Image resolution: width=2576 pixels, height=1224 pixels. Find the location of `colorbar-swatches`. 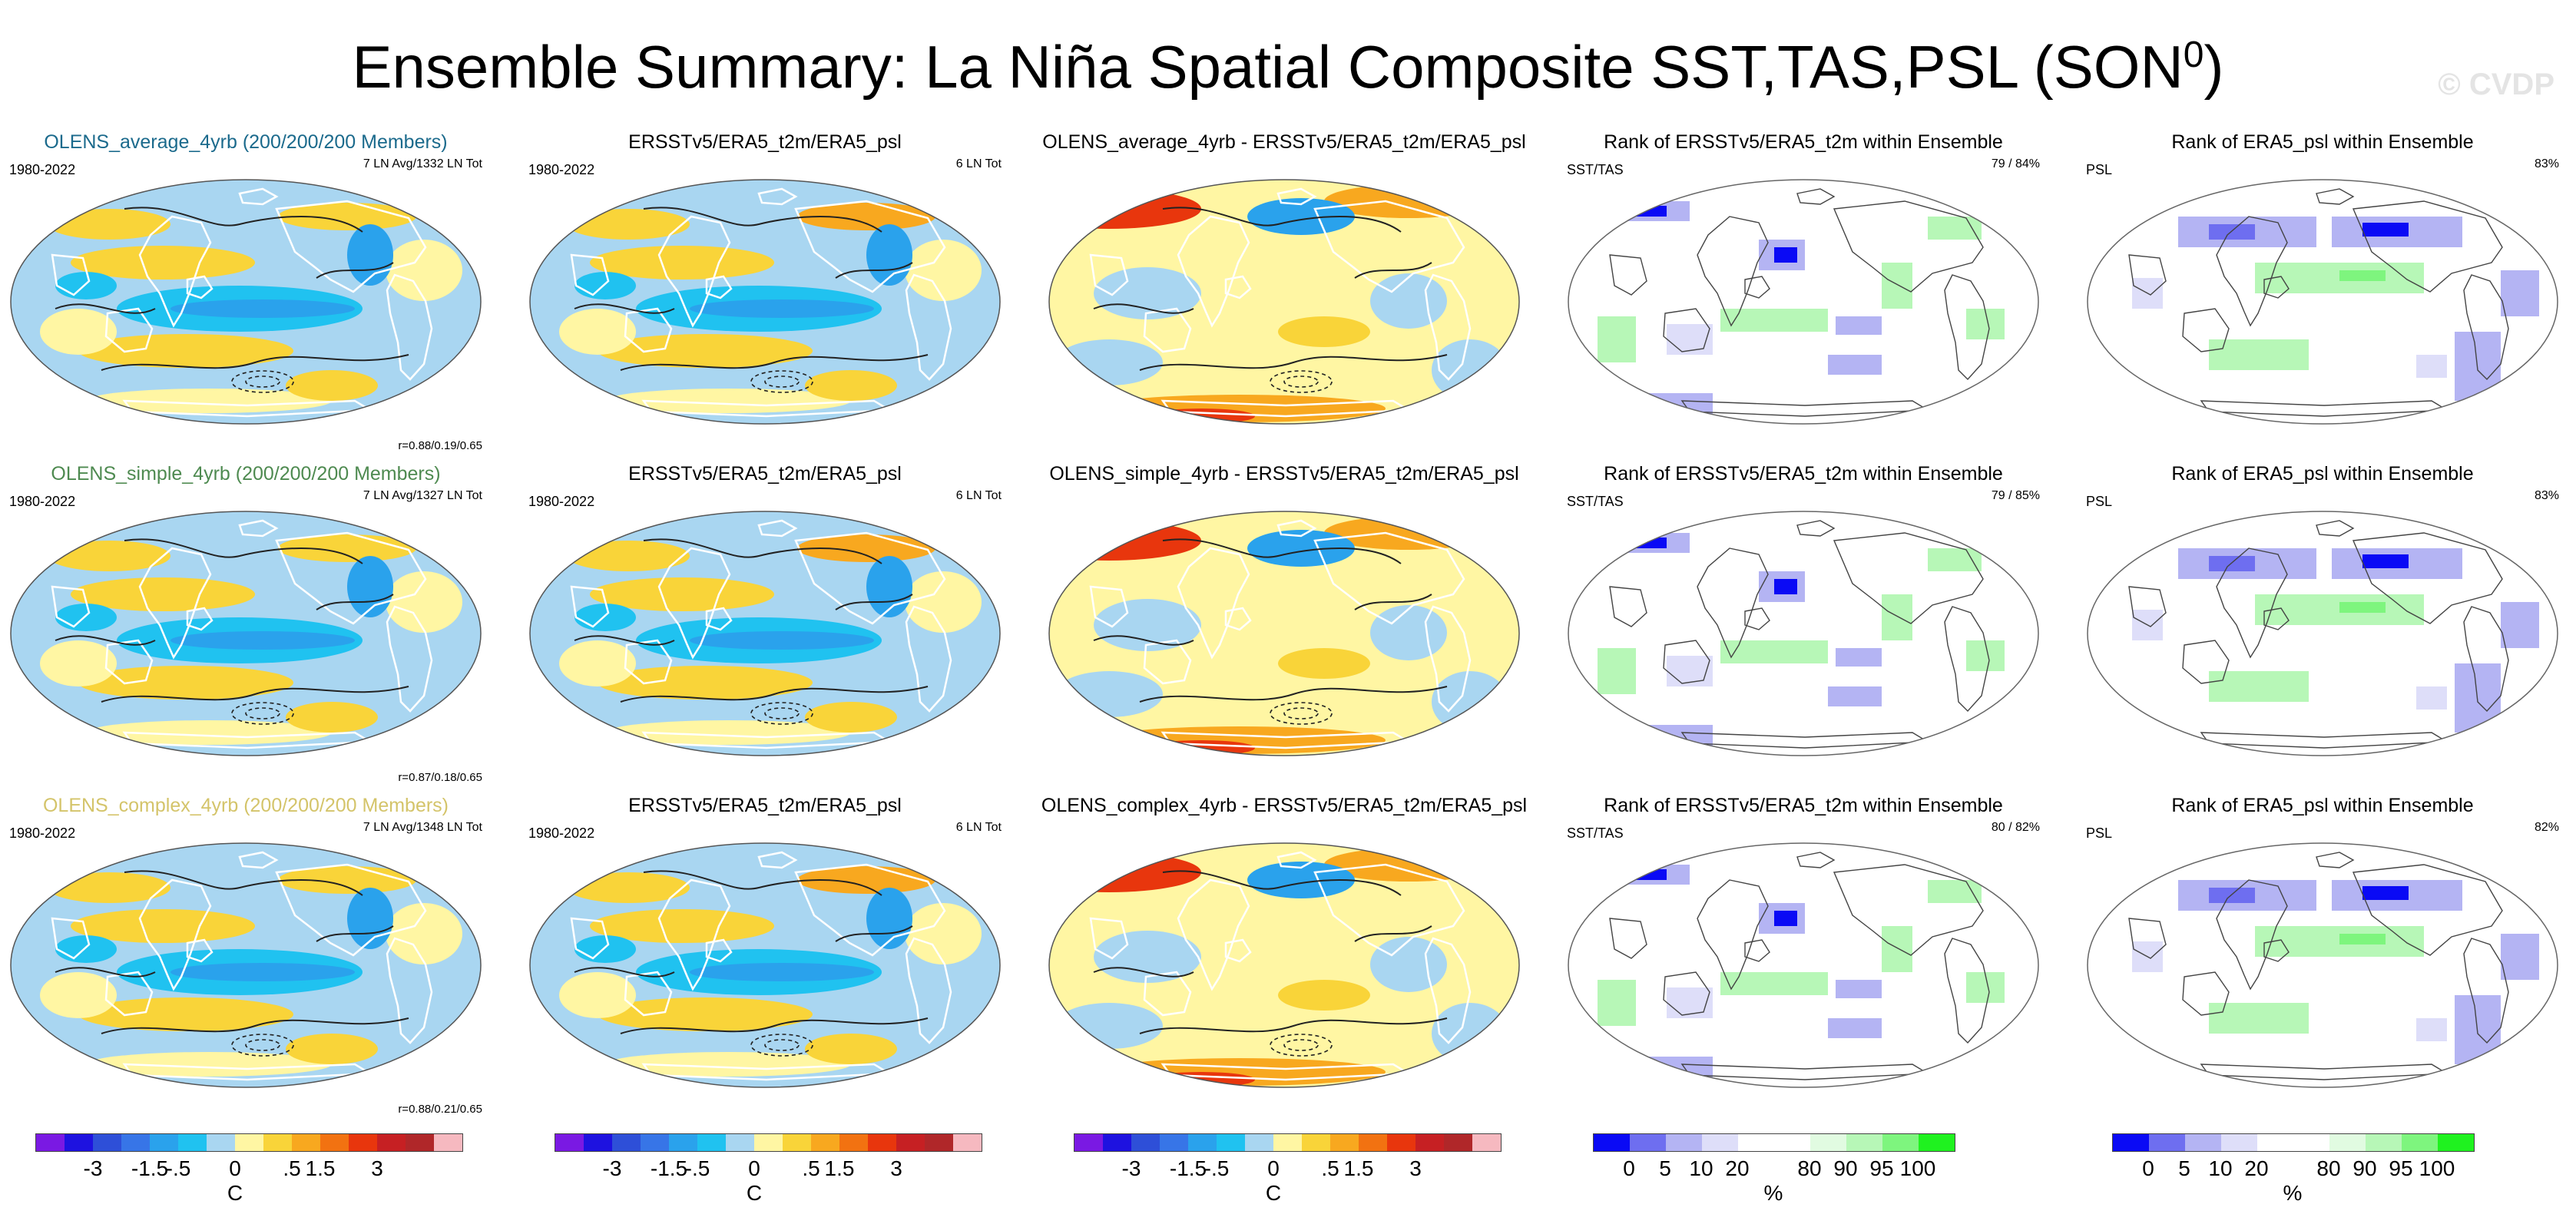

colorbar-swatches is located at coordinates (249, 1142).